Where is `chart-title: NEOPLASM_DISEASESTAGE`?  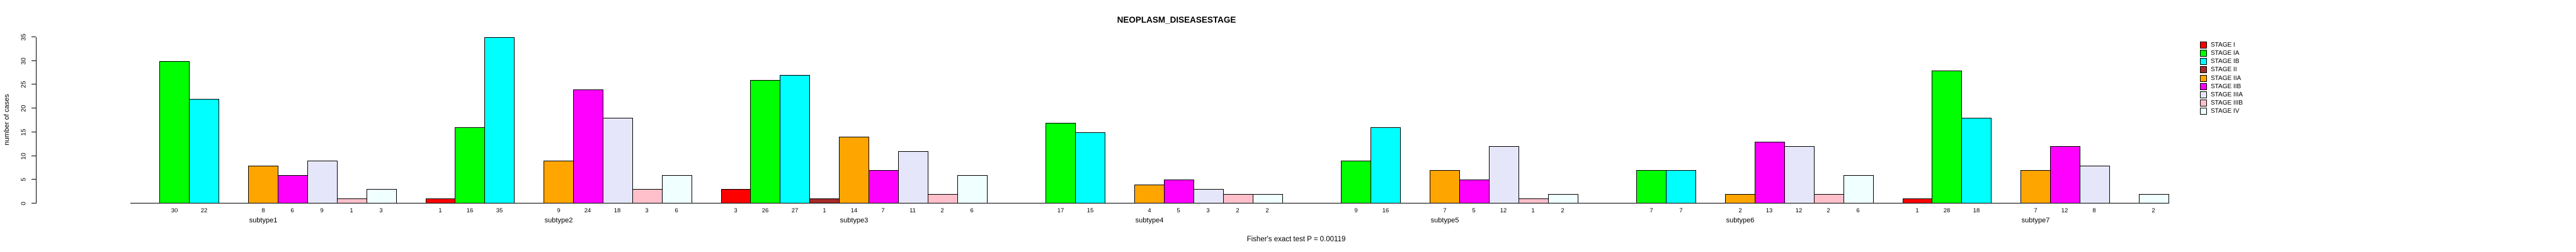 chart-title: NEOPLASM_DISEASESTAGE is located at coordinates (1176, 20).